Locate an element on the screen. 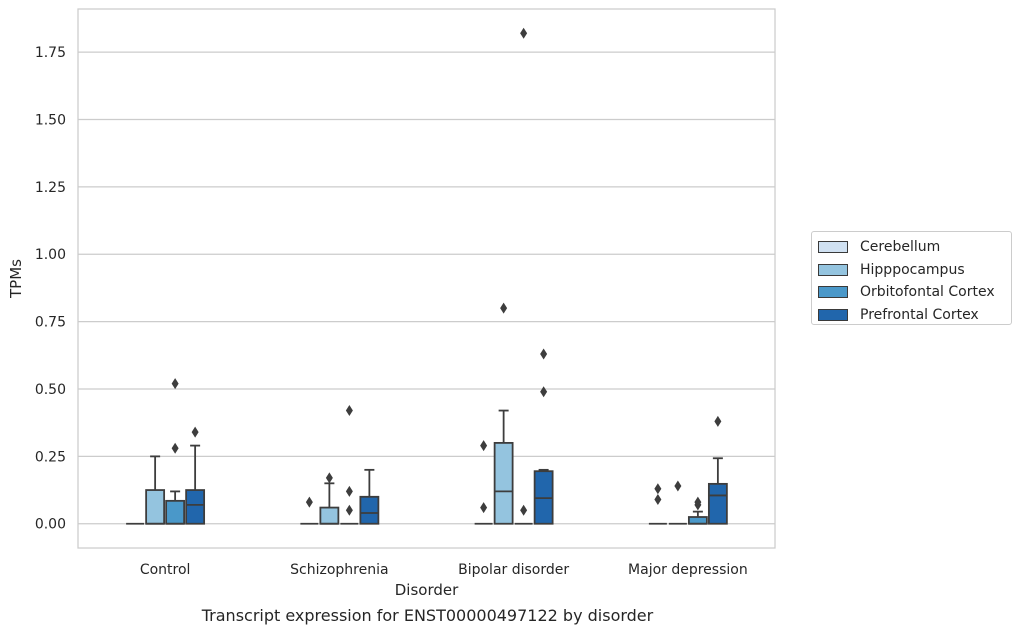 This screenshot has height=634, width=1023. y-tick-label: 0.25 is located at coordinates (50, 457).